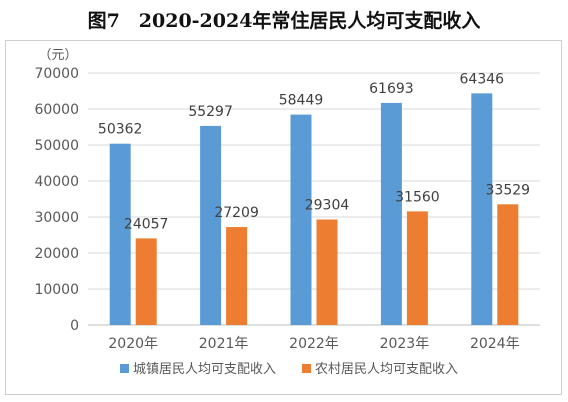  What do you see at coordinates (417, 197) in the screenshot?
I see `data-label: 31560` at bounding box center [417, 197].